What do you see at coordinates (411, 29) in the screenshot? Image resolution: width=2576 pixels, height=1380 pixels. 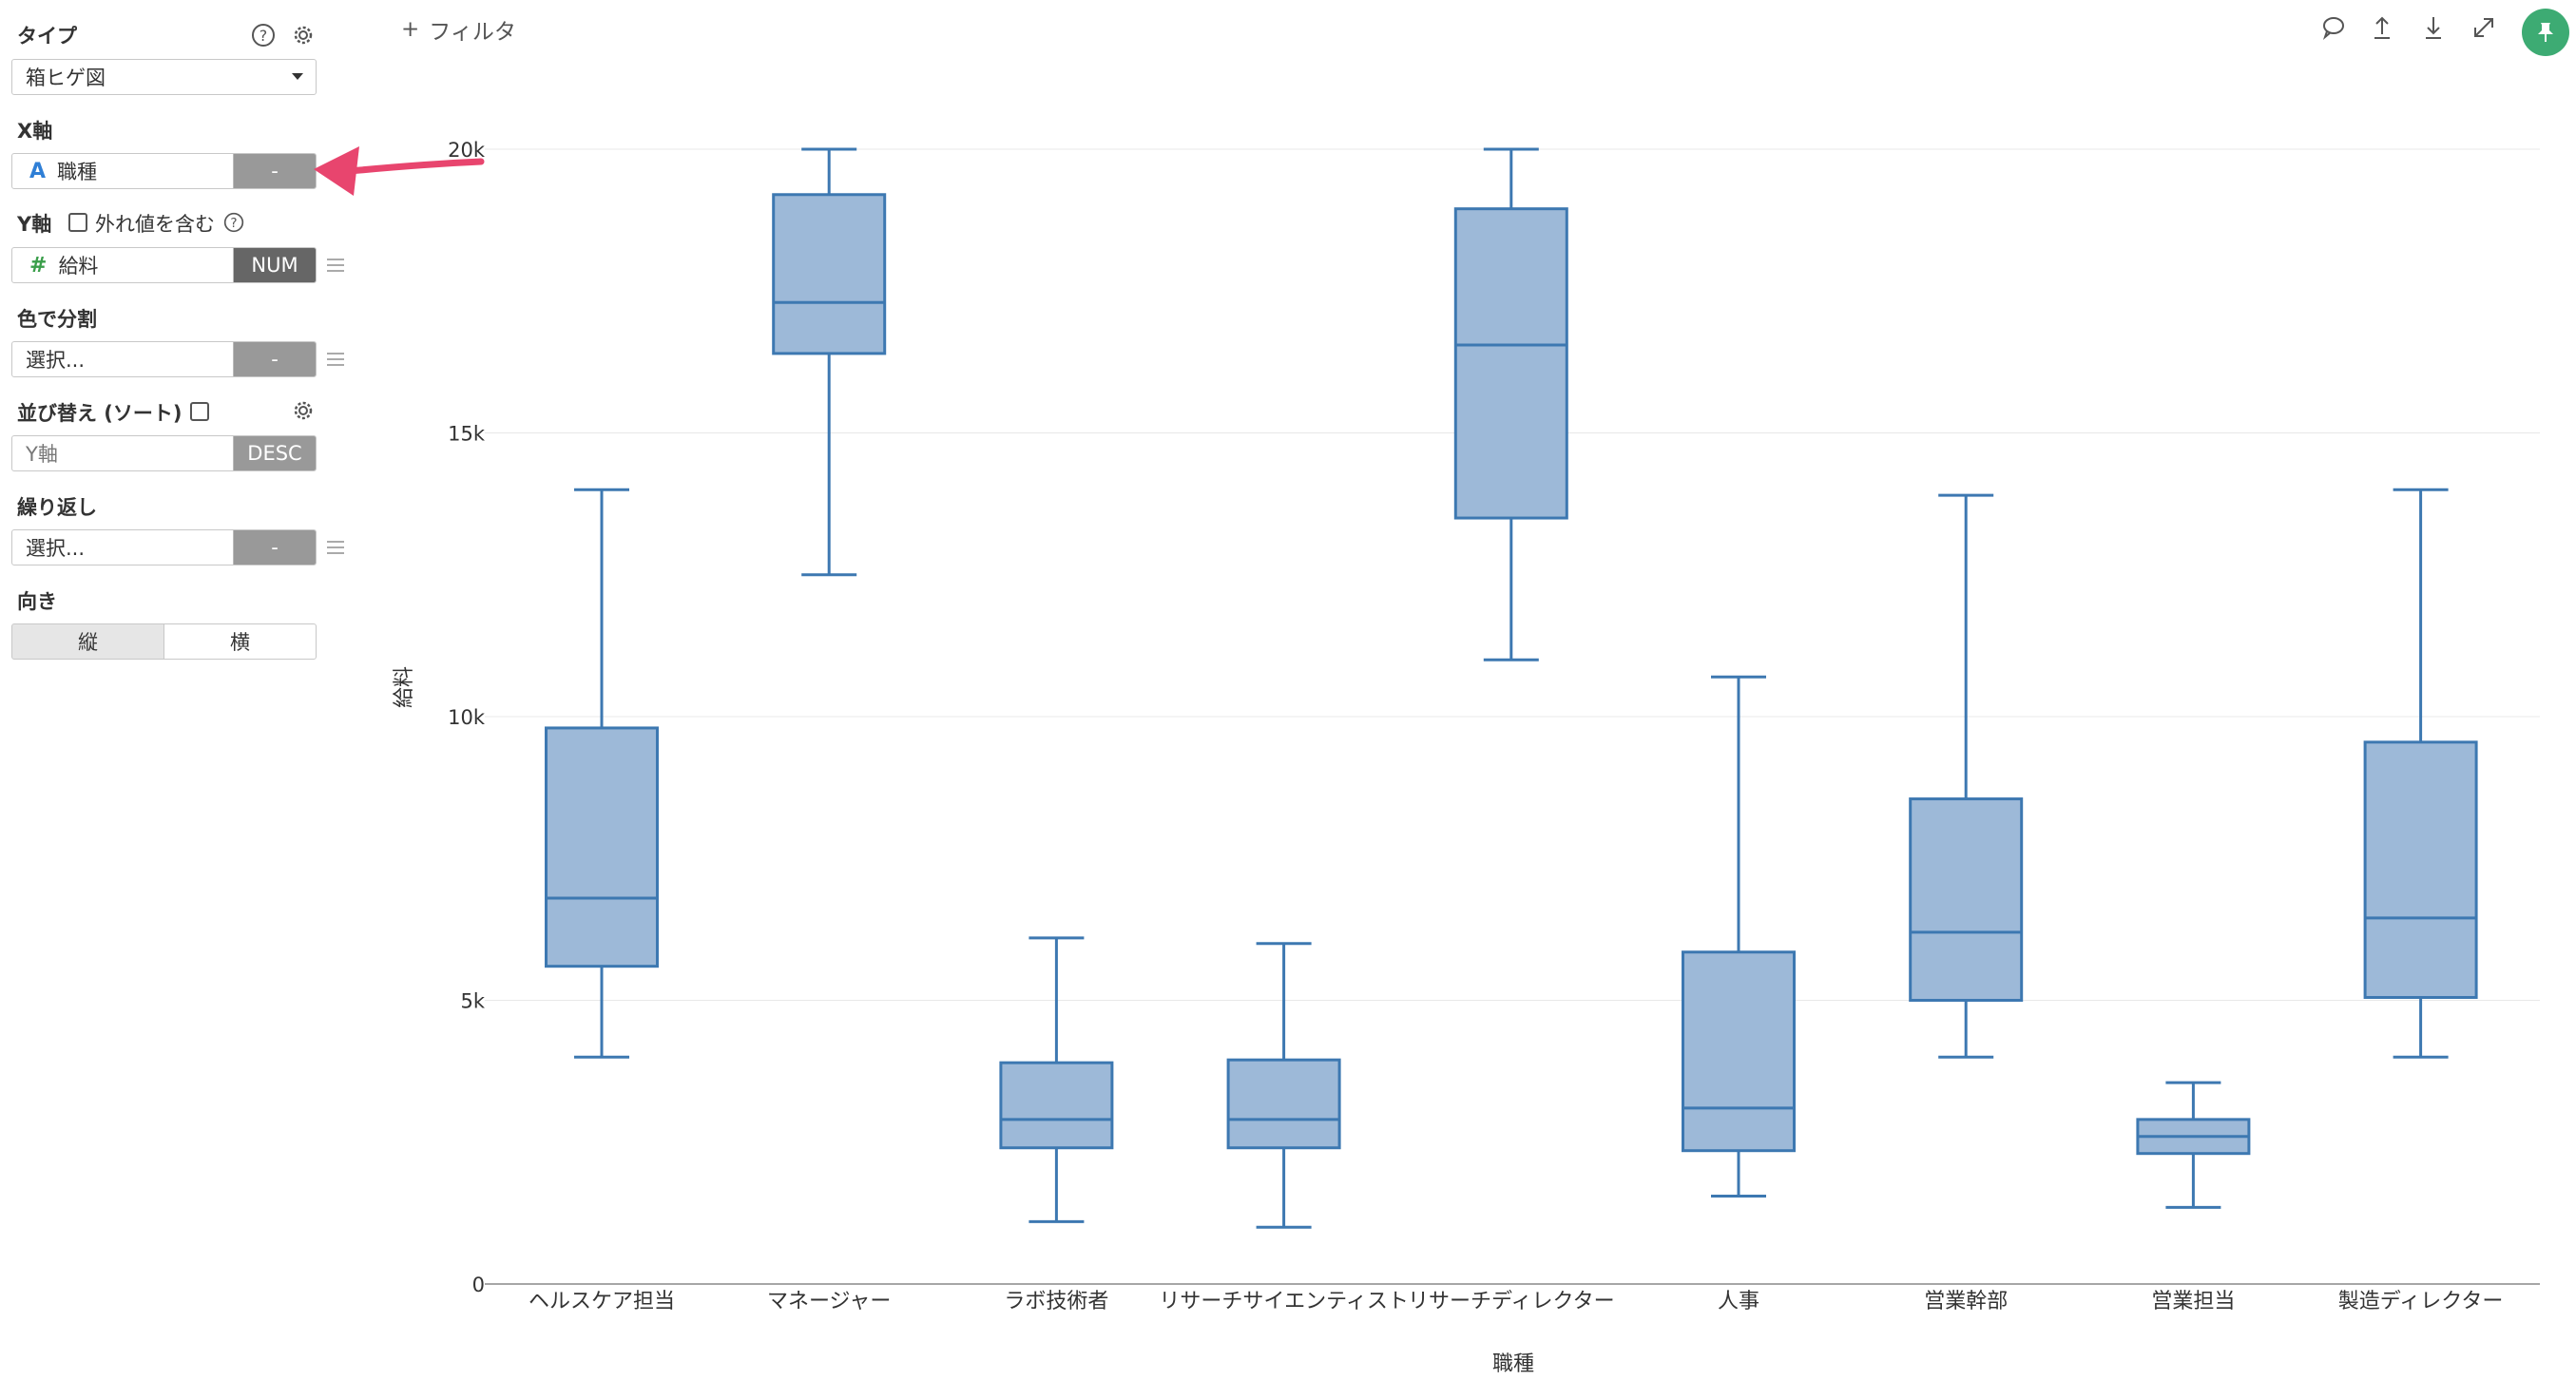 I see `plus-icon: +` at bounding box center [411, 29].